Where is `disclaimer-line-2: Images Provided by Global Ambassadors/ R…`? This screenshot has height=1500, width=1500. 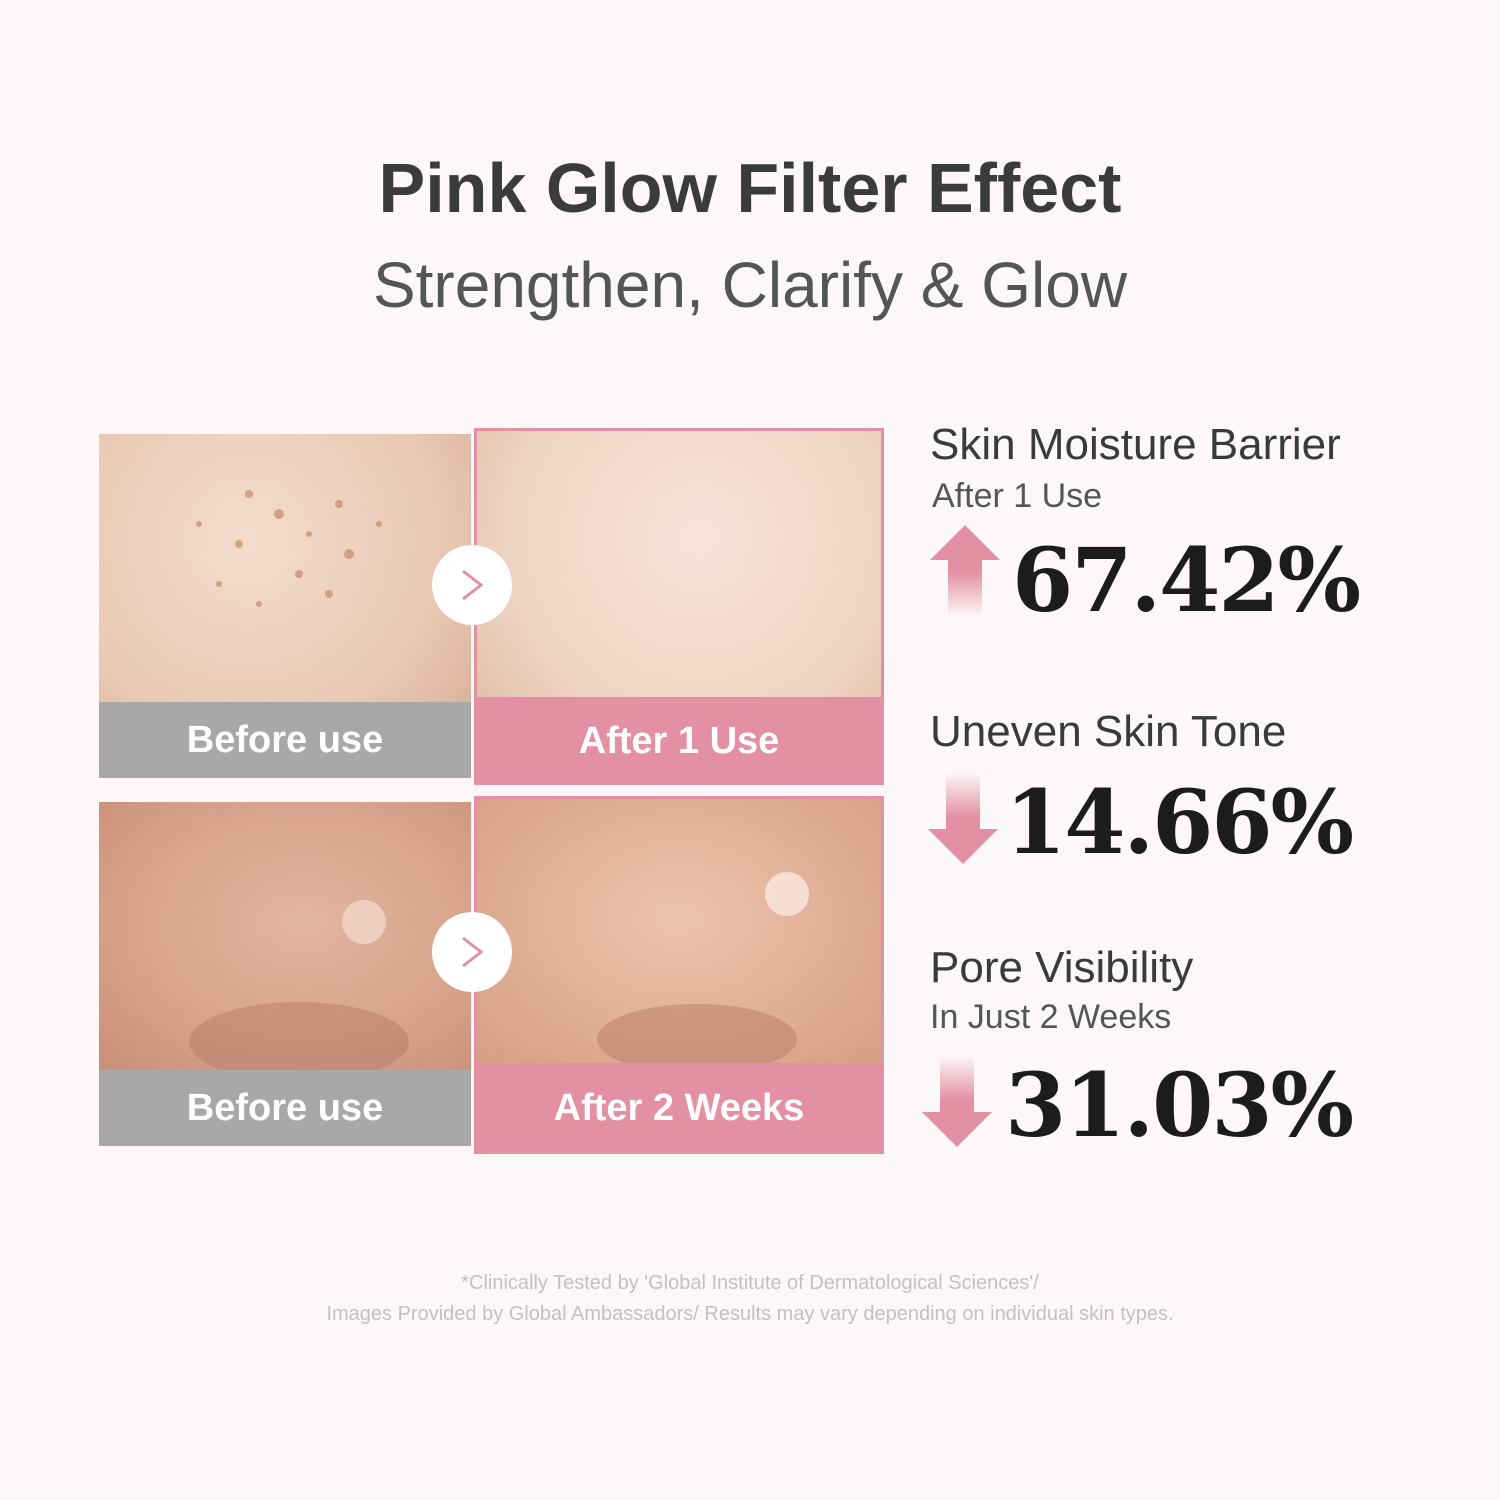 disclaimer-line-2: Images Provided by Global Ambassadors/ R… is located at coordinates (750, 1314).